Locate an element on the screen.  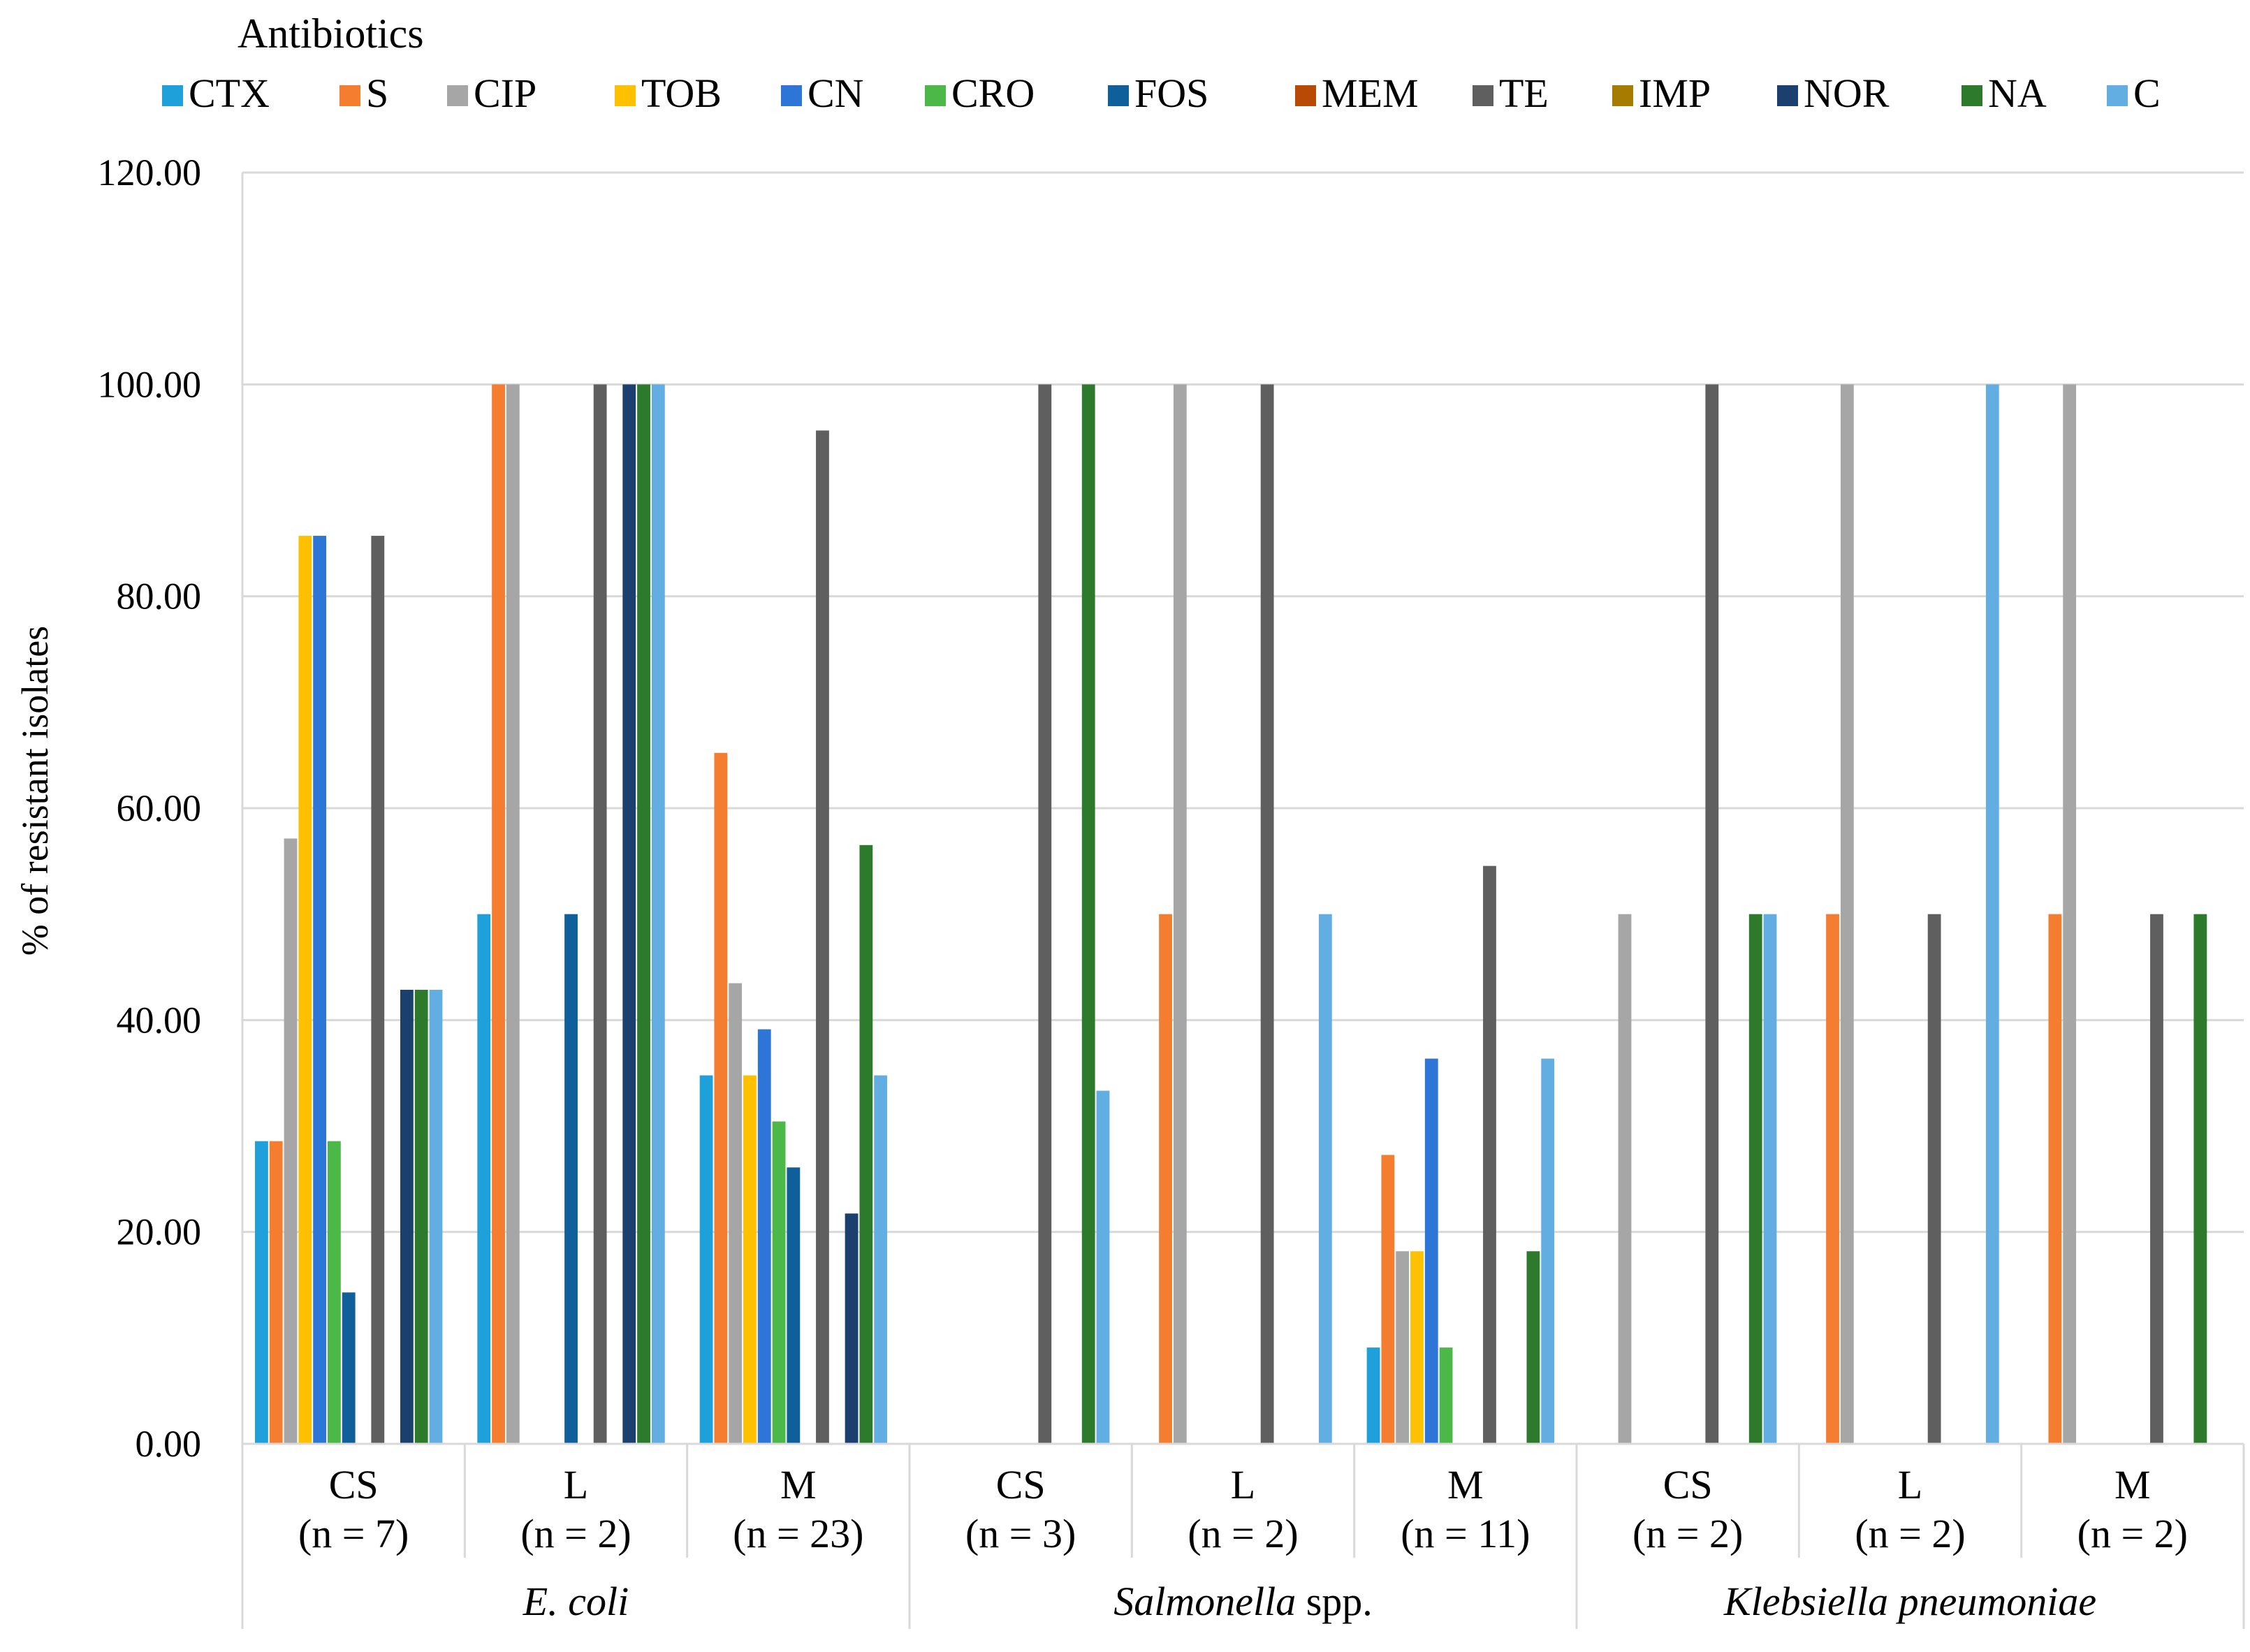
legend-item-s: S is located at coordinates (363, 93).